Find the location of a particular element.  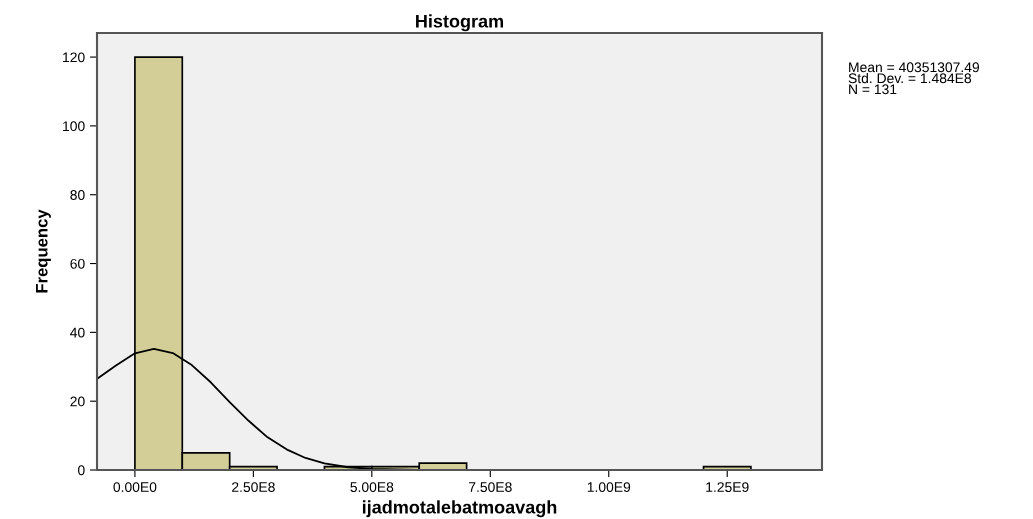

chart-title: Histogram is located at coordinates (460, 23).